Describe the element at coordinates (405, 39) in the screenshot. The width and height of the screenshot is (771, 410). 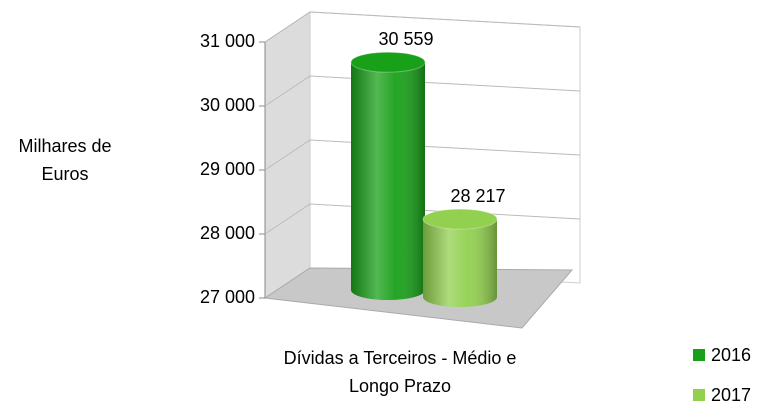
I see `data-label: 30 559` at that location.